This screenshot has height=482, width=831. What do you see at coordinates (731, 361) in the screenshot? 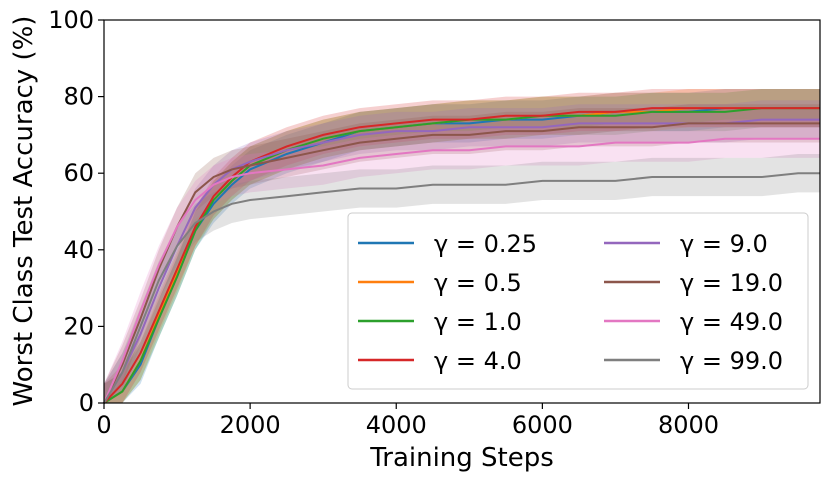
I see `legend-label-7: γ = 99.0` at bounding box center [731, 361].